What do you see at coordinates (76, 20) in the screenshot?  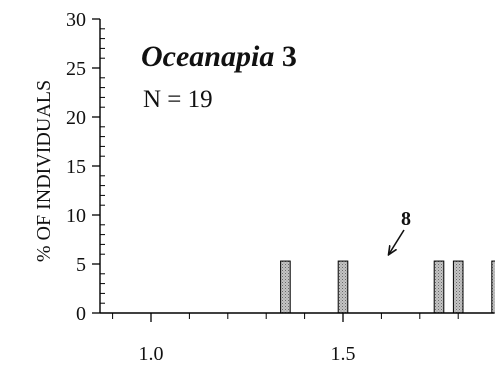 I see `y-tick-label: 30` at bounding box center [76, 20].